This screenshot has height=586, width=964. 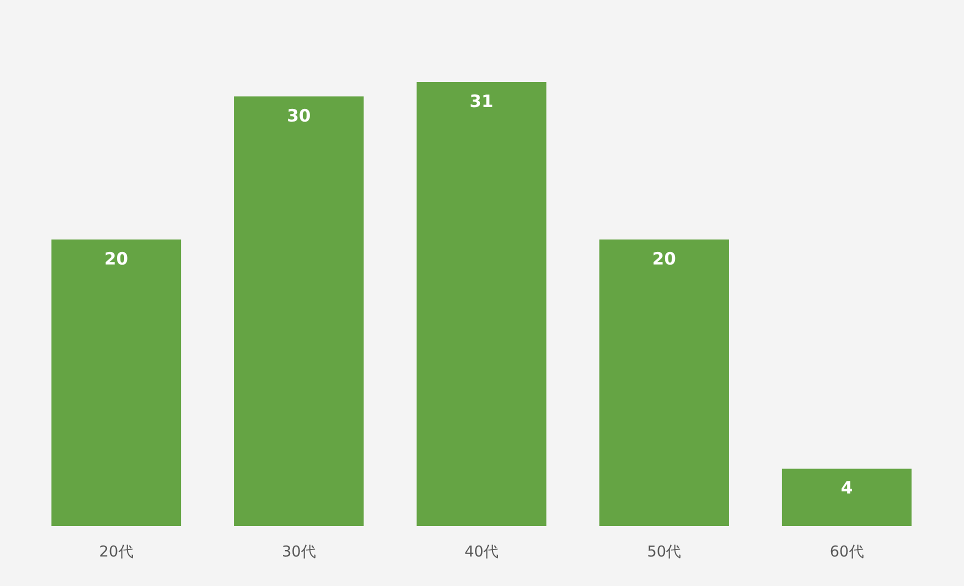 I want to click on data-label: 31, so click(x=482, y=102).